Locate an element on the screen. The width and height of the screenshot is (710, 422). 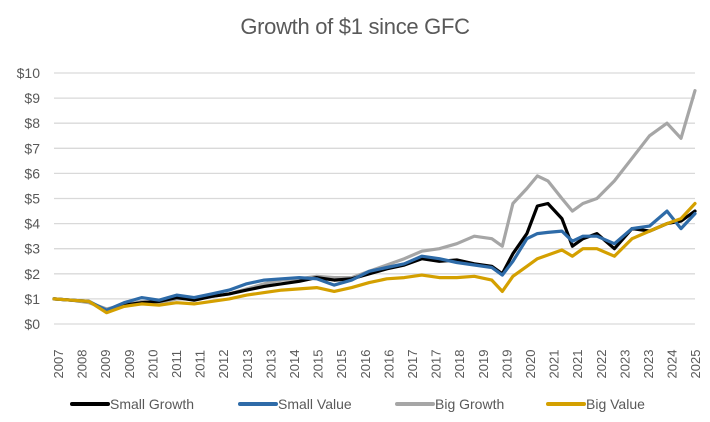
x-tick-label: 2020 is located at coordinates (530, 364).